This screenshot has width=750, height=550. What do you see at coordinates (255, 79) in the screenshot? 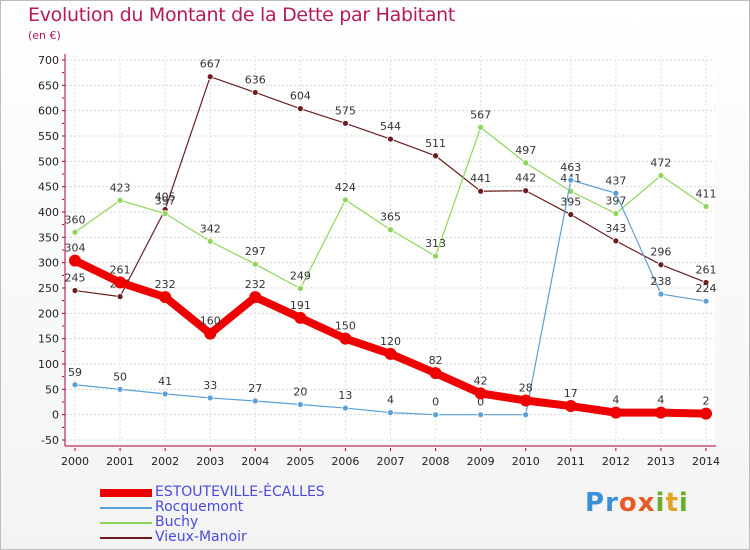
I see `data-label-vieux-manoir: 636` at bounding box center [255, 79].